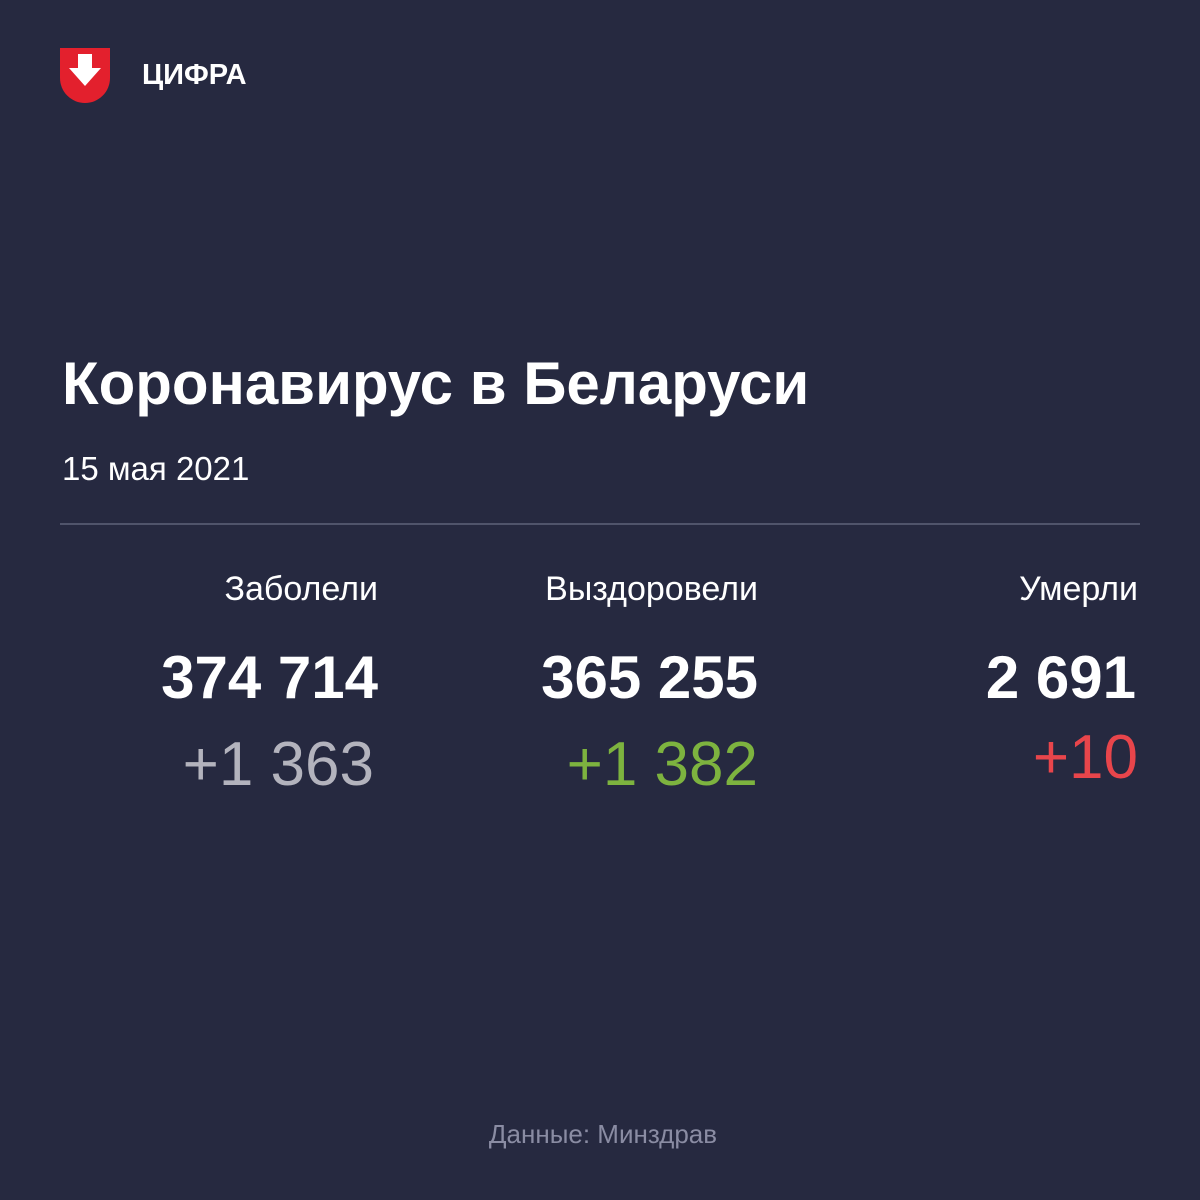 Image resolution: width=1200 pixels, height=1200 pixels. I want to click on stat-change: +1 363, so click(278, 764).